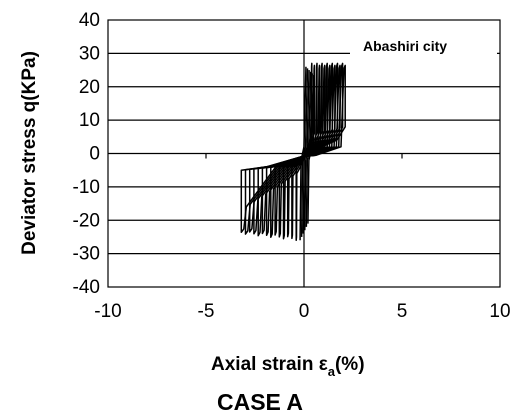 This screenshot has height=420, width=520. What do you see at coordinates (89, 120) in the screenshot?
I see `y-tick-label: 10` at bounding box center [89, 120].